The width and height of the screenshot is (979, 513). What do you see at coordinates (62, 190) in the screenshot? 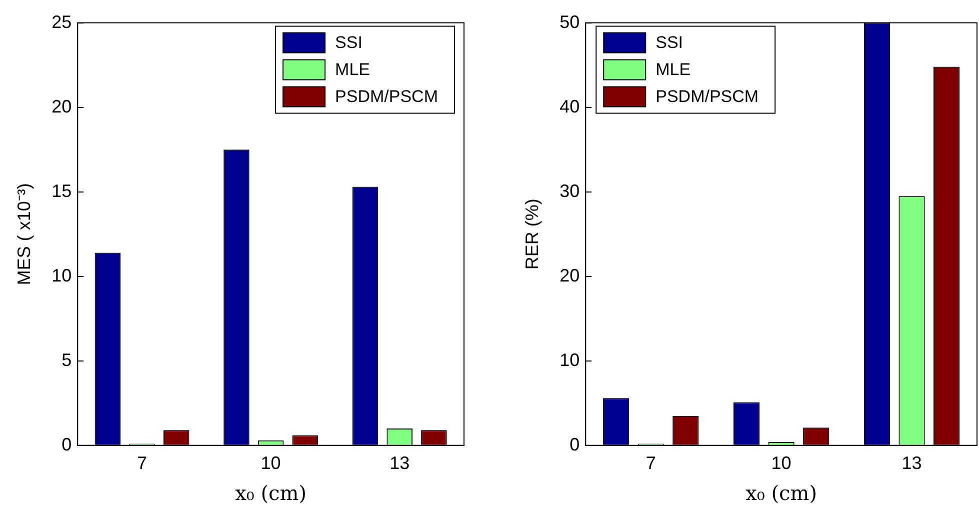
I see `y-tick-label: 15` at bounding box center [62, 190].